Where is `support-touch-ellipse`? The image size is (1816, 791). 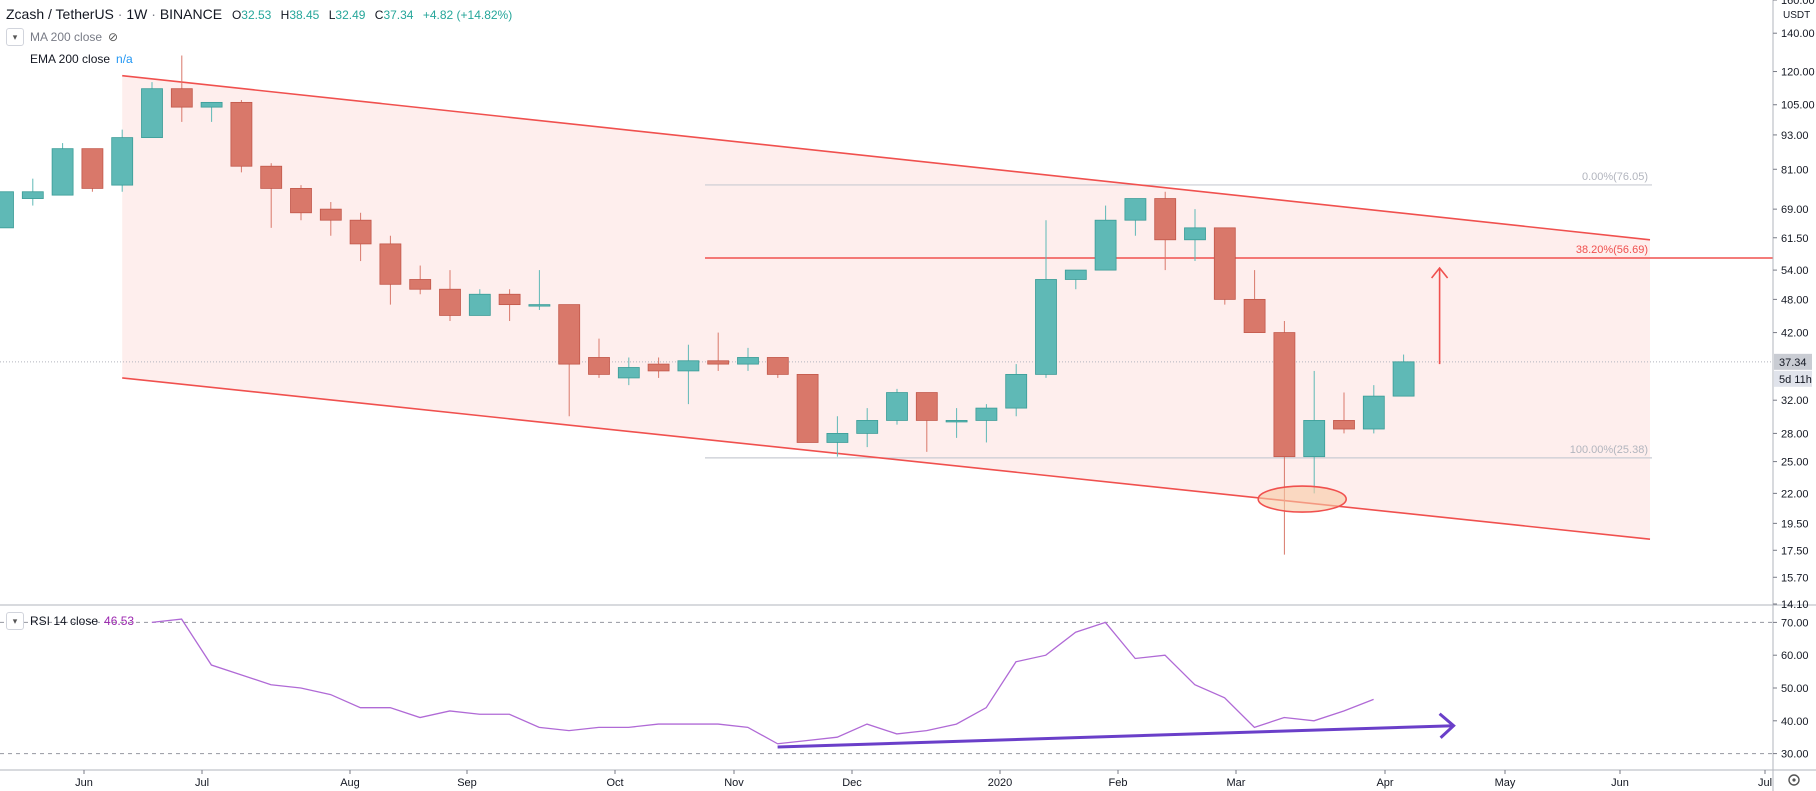 support-touch-ellipse is located at coordinates (1302, 499).